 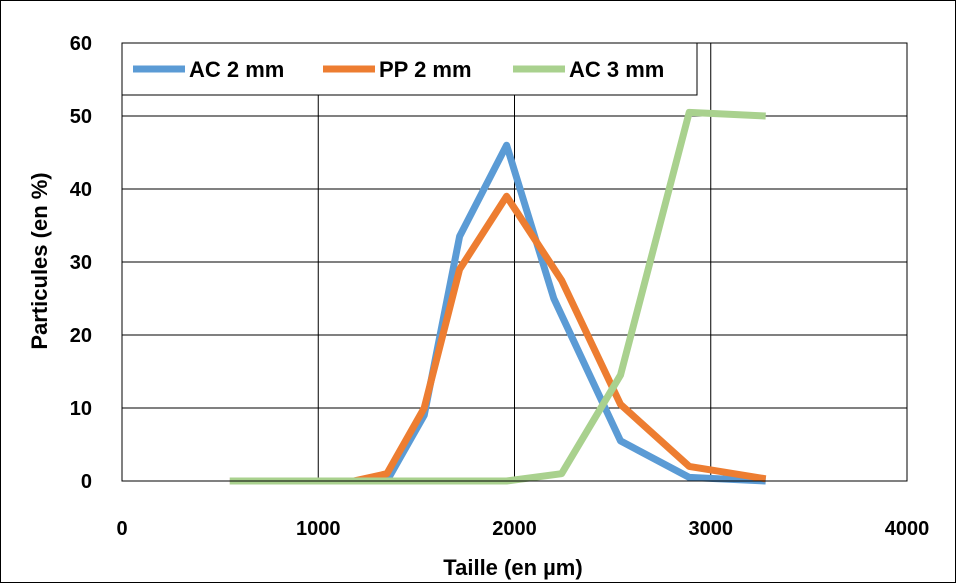 I want to click on x-tick-label: 3000, so click(x=711, y=529).